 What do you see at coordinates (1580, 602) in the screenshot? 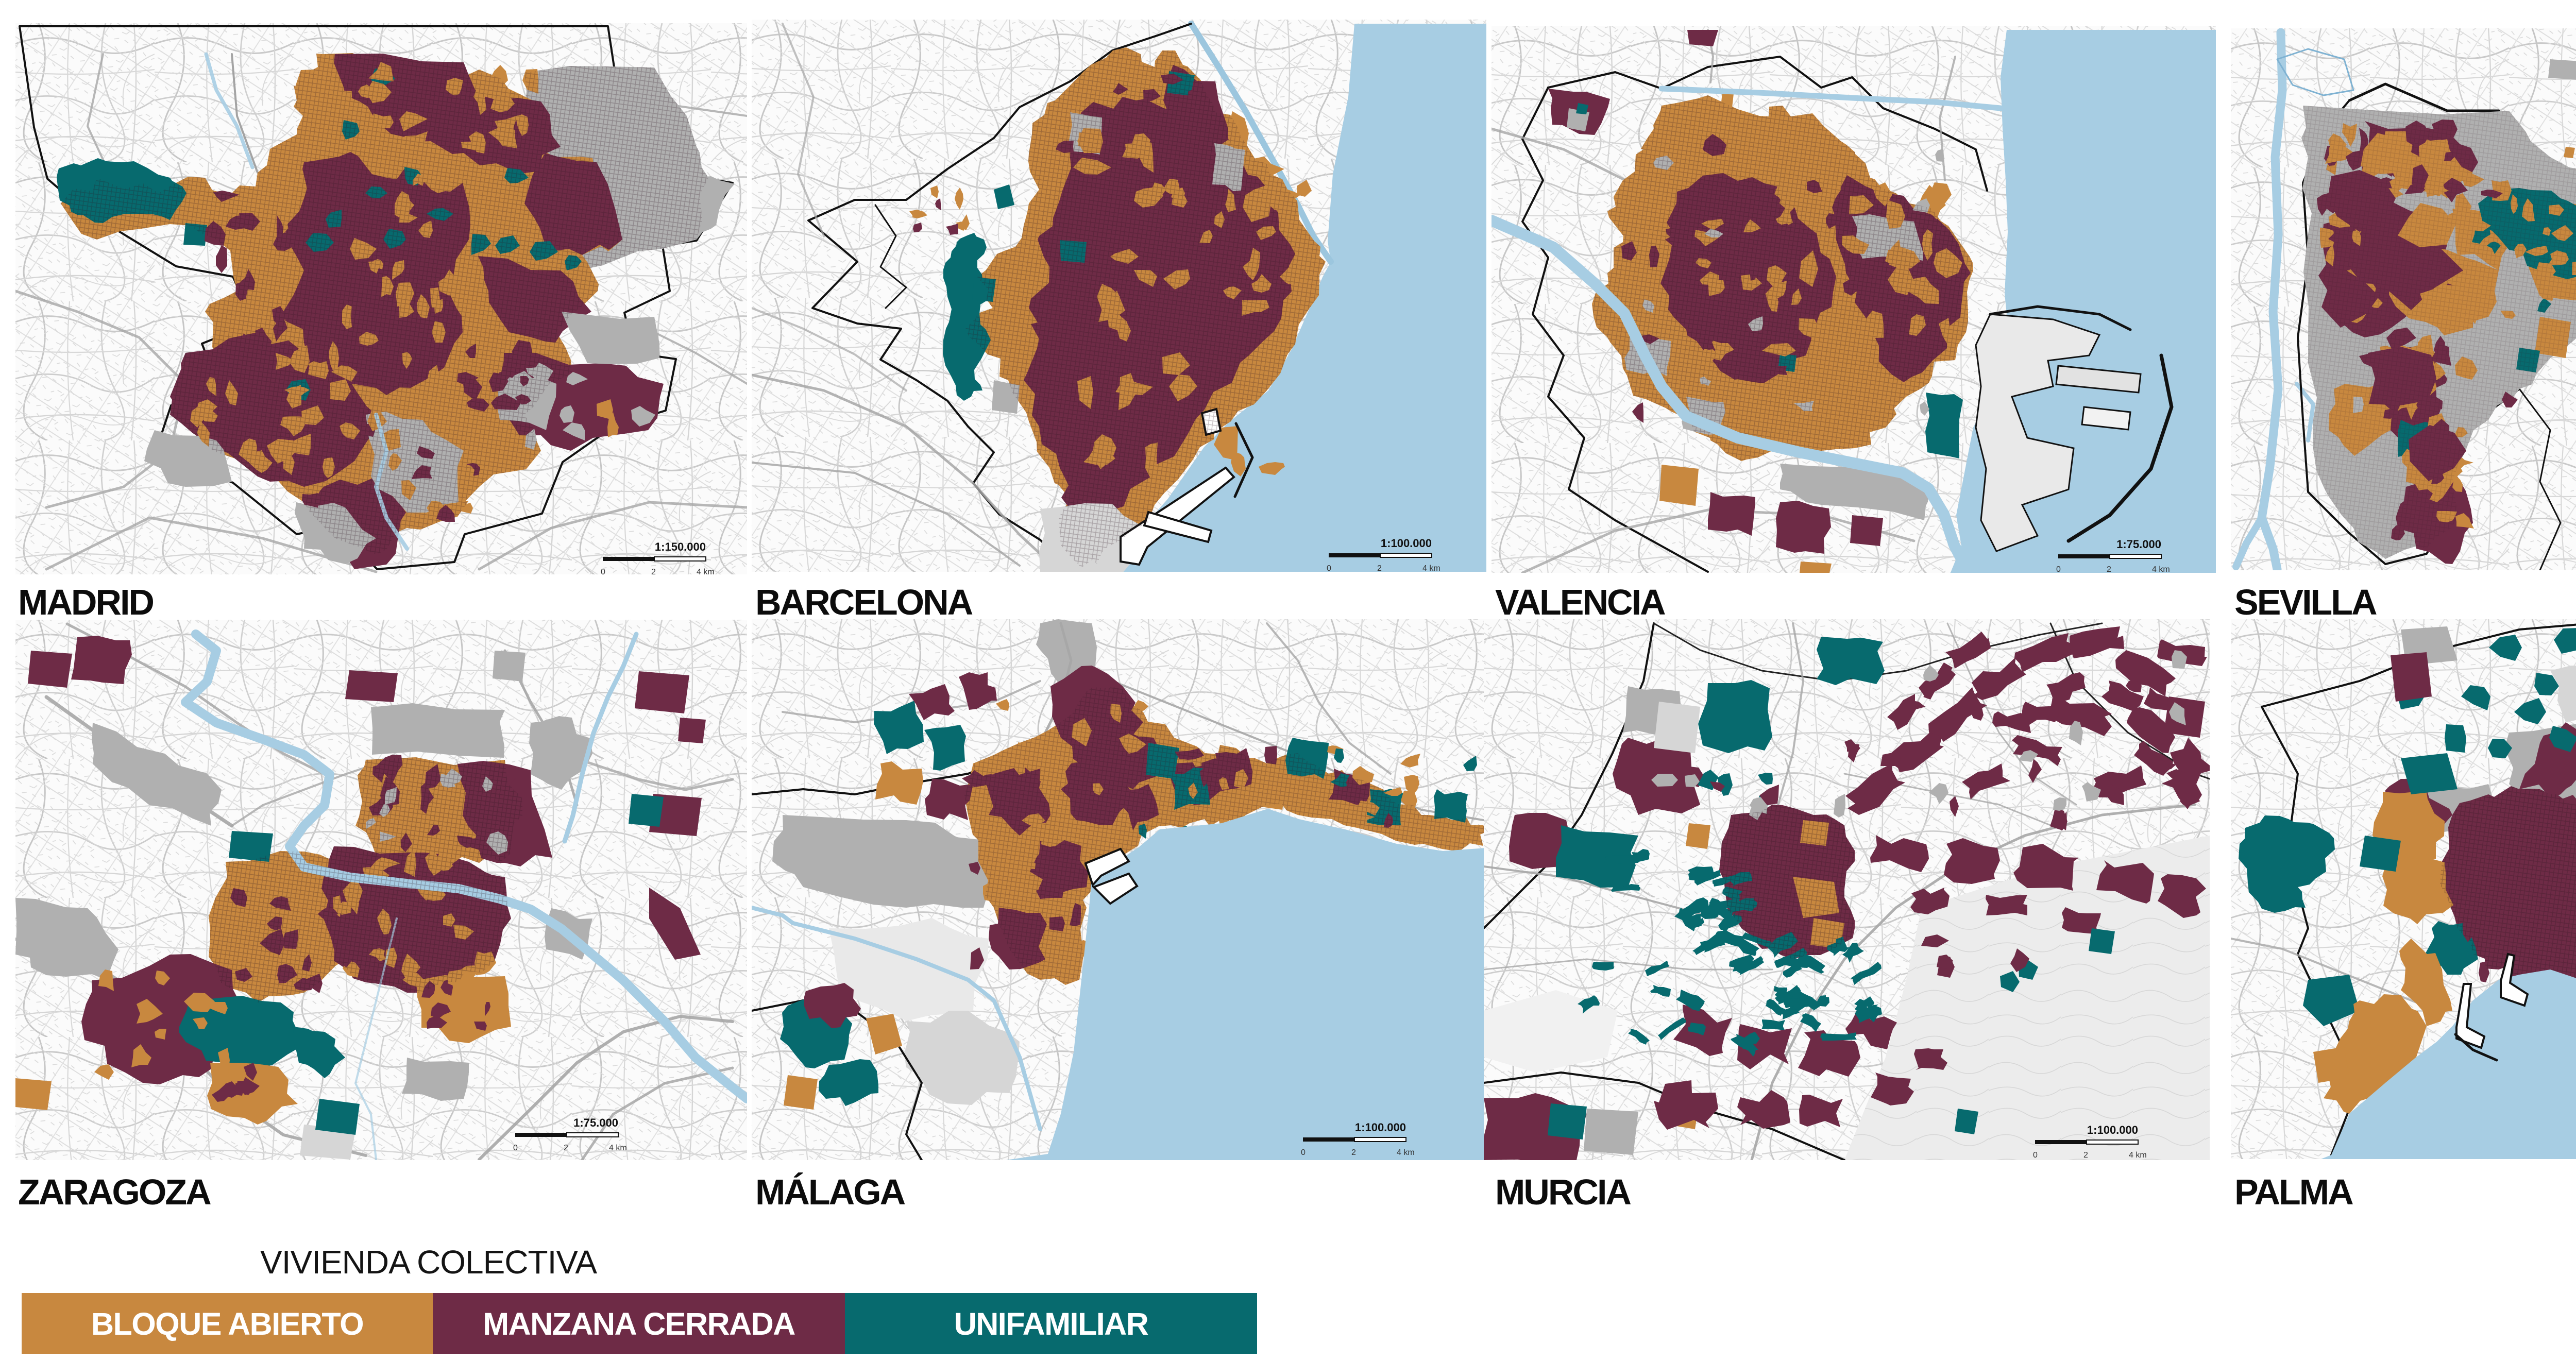
I see `svg-text: VALENCIA` at bounding box center [1580, 602].